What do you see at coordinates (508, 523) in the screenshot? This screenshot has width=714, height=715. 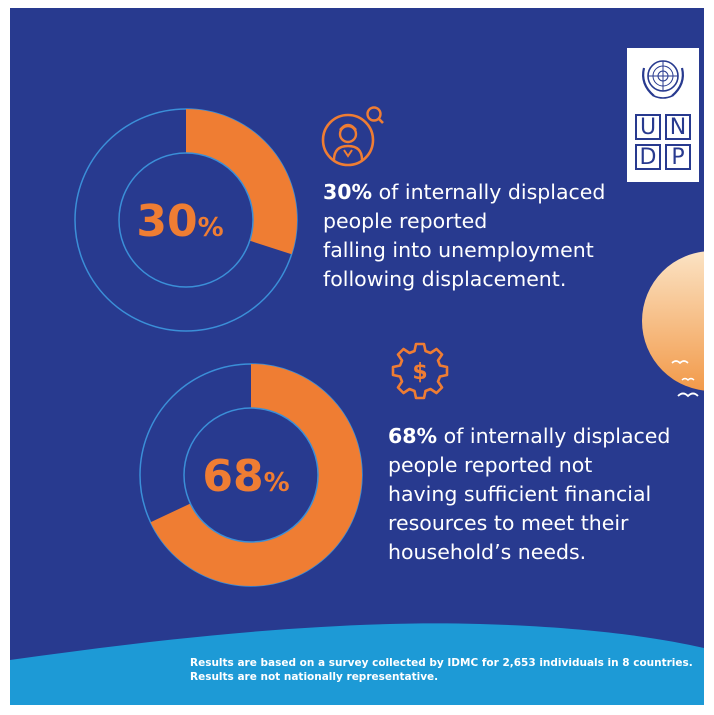 I see `stat-line: resources to meet their` at bounding box center [508, 523].